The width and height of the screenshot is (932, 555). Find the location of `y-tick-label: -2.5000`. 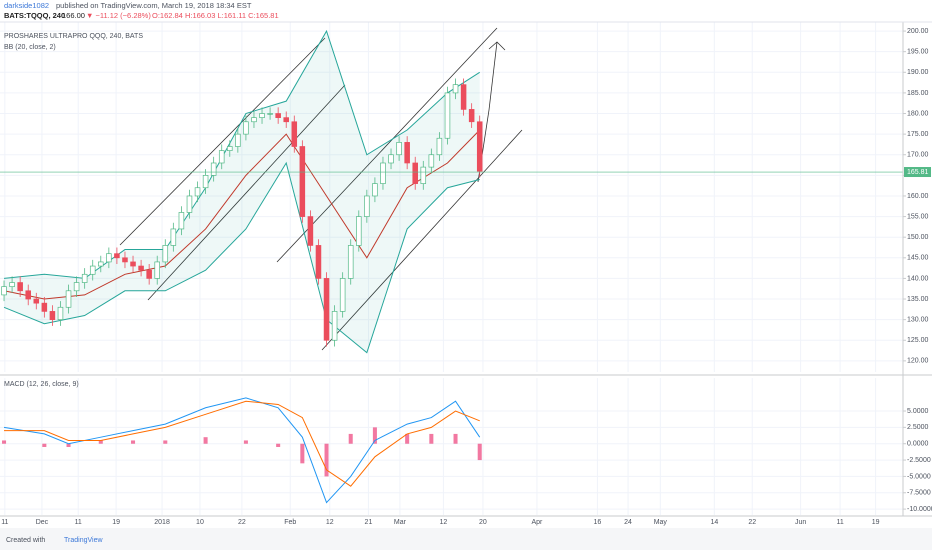

y-tick-label: -2.5000 is located at coordinates (919, 460).